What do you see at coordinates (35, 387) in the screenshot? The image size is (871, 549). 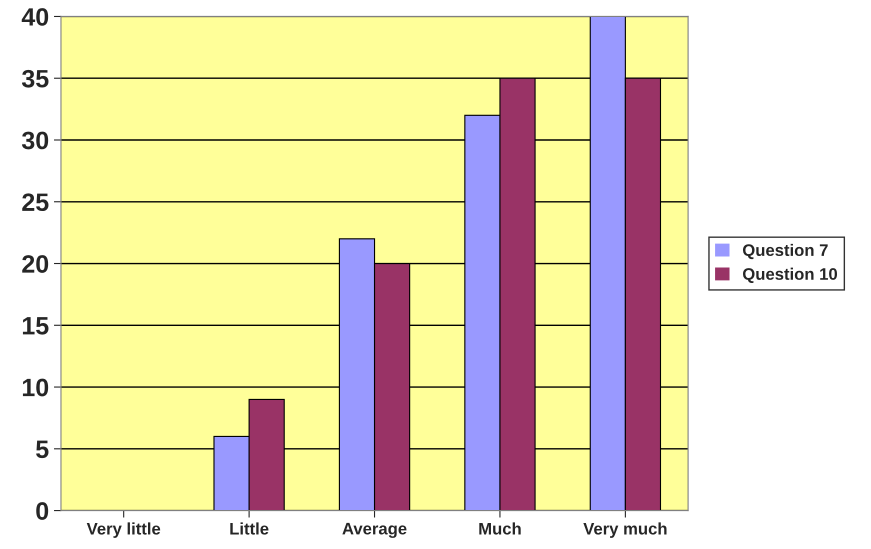 I see `y-tick-label: 10` at bounding box center [35, 387].